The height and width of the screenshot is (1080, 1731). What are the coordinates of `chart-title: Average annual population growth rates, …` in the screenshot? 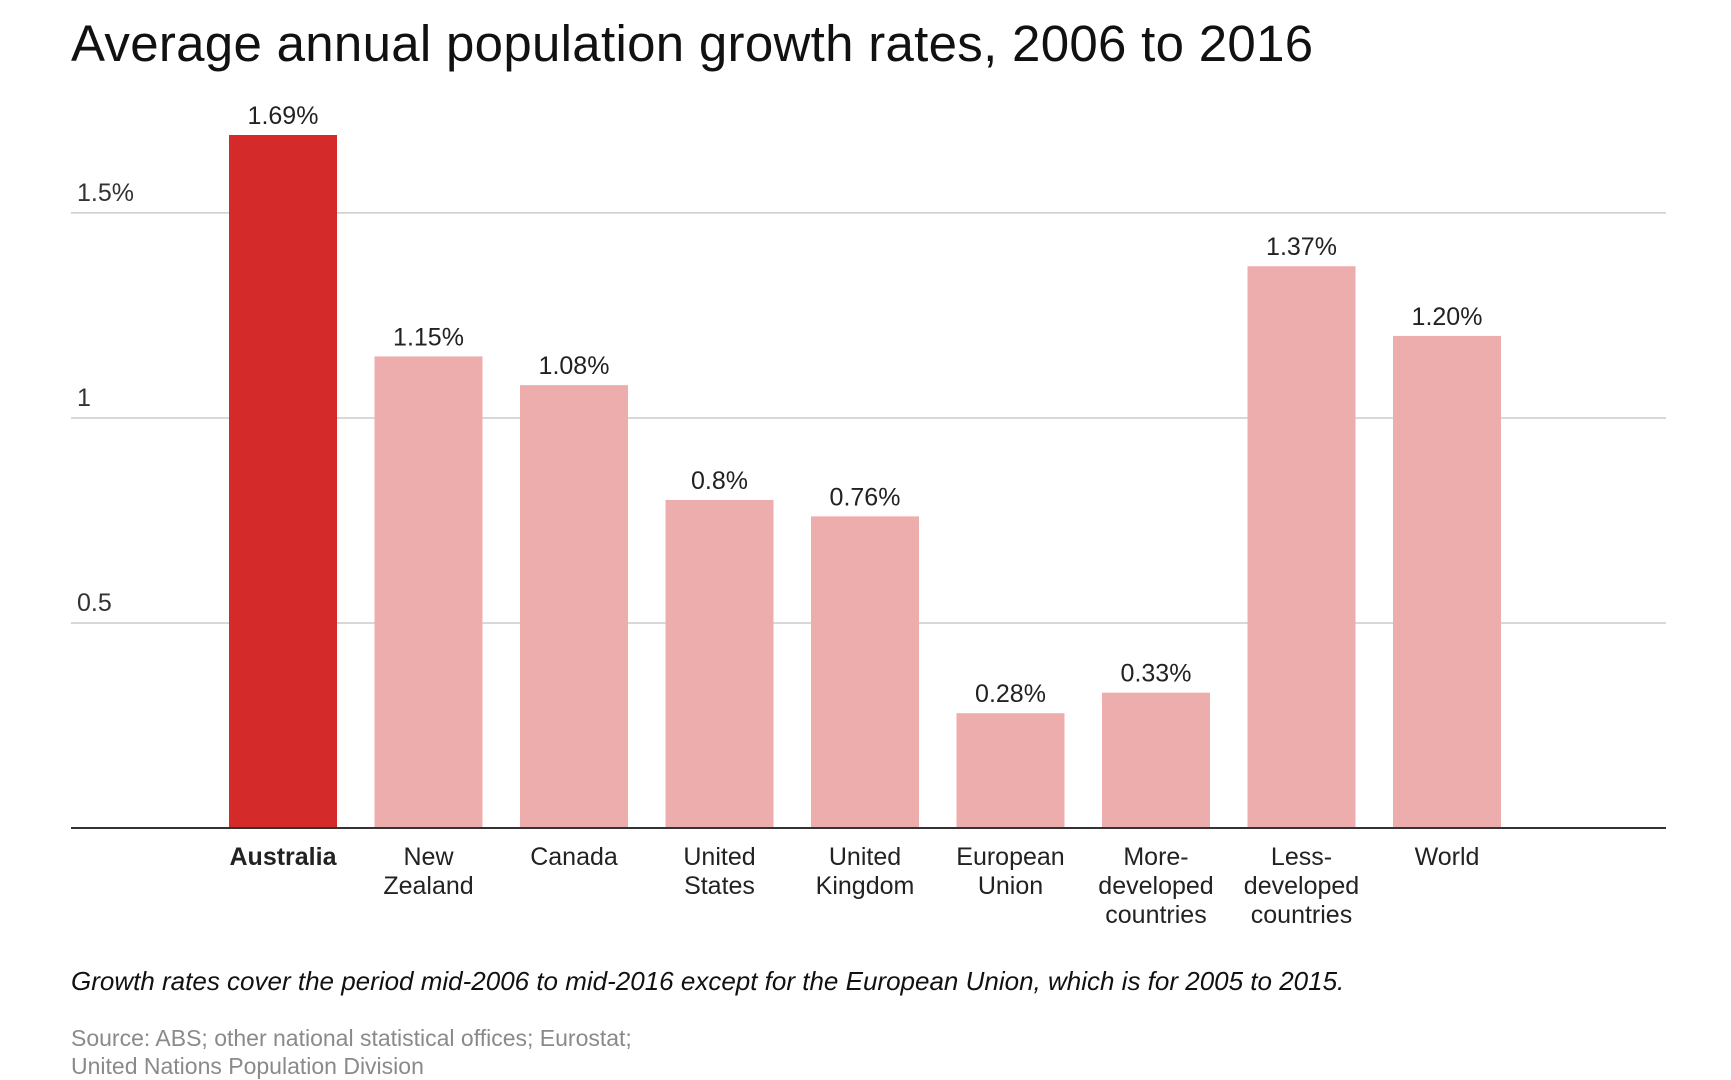 It's located at (692, 43).